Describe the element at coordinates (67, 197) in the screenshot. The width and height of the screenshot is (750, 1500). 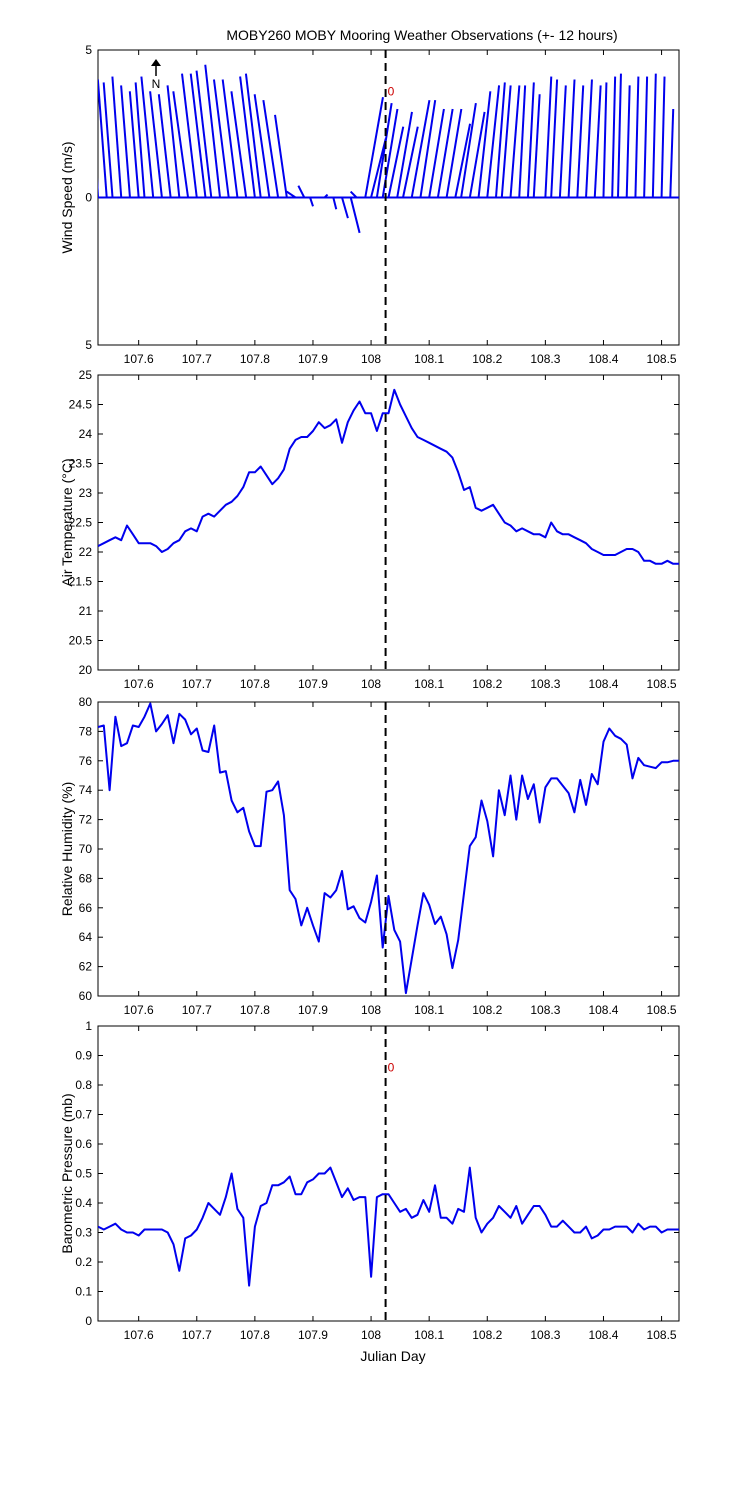
I see `y-axis-label: Wind Speed (m/s)` at that location.